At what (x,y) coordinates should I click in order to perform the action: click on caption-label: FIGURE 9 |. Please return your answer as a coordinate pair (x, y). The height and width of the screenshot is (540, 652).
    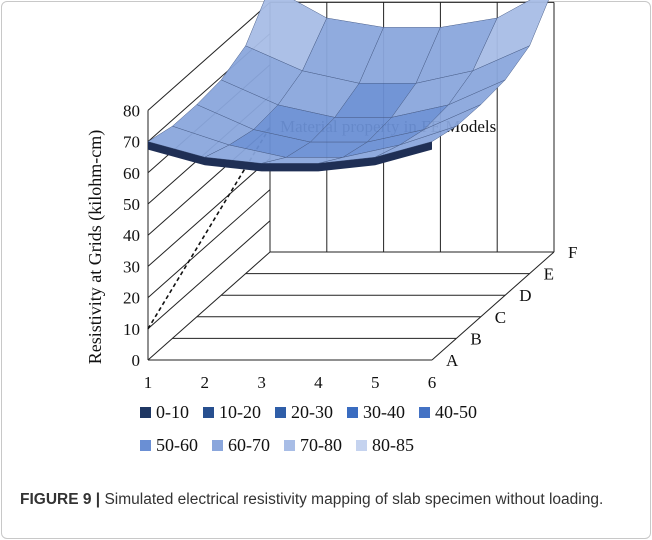
    Looking at the image, I should click on (60, 499).